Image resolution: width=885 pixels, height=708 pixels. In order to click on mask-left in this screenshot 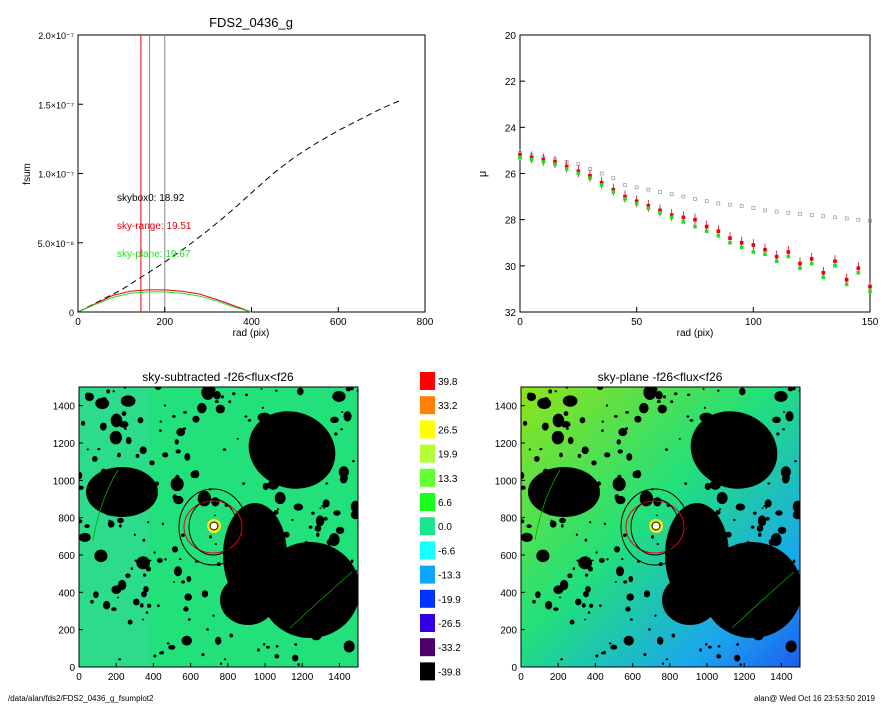, I will do `click(122, 492)`.